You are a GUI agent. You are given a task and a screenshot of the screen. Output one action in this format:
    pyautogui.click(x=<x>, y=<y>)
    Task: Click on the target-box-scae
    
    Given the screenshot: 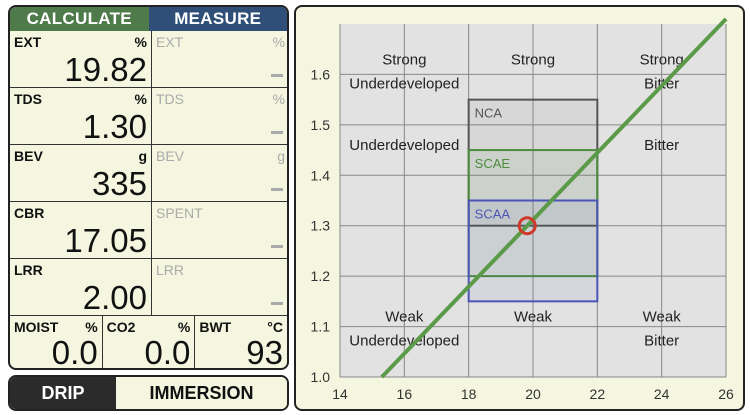 What is the action you would take?
    pyautogui.click(x=533, y=213)
    